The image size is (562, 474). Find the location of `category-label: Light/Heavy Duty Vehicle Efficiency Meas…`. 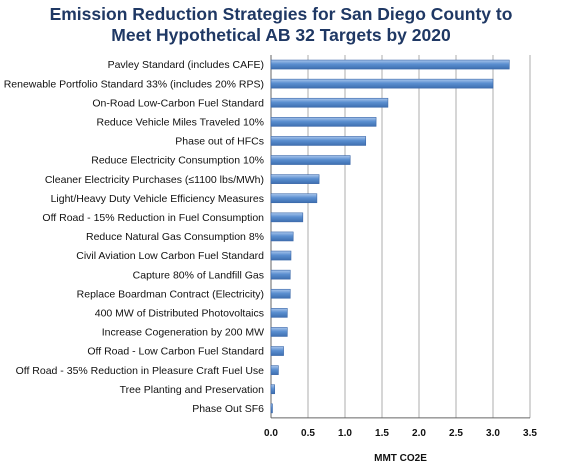

category-label: Light/Heavy Duty Vehicle Efficiency Meas… is located at coordinates (157, 199).